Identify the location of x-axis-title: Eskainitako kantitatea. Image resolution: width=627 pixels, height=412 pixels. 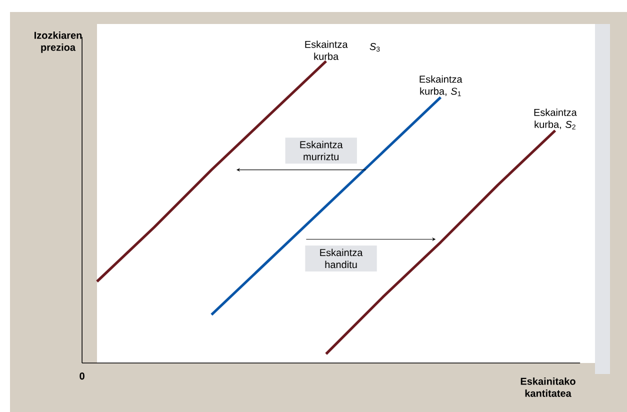
(548, 387).